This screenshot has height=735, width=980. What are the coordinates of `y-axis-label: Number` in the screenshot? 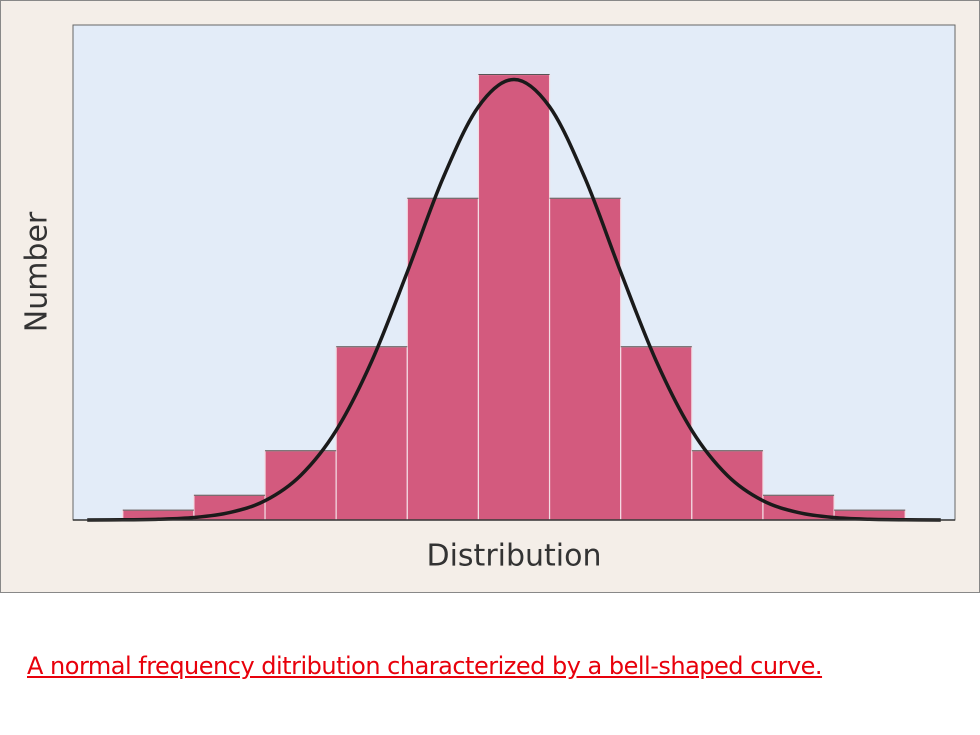 It's located at (37, 271).